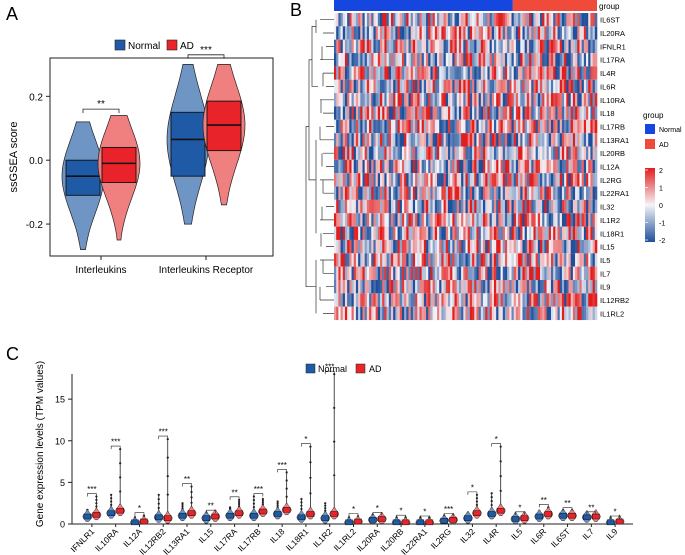 The height and width of the screenshot is (555, 685). Describe the element at coordinates (612, 60) in the screenshot. I see `heatmap-row-label: IL17RA` at that location.